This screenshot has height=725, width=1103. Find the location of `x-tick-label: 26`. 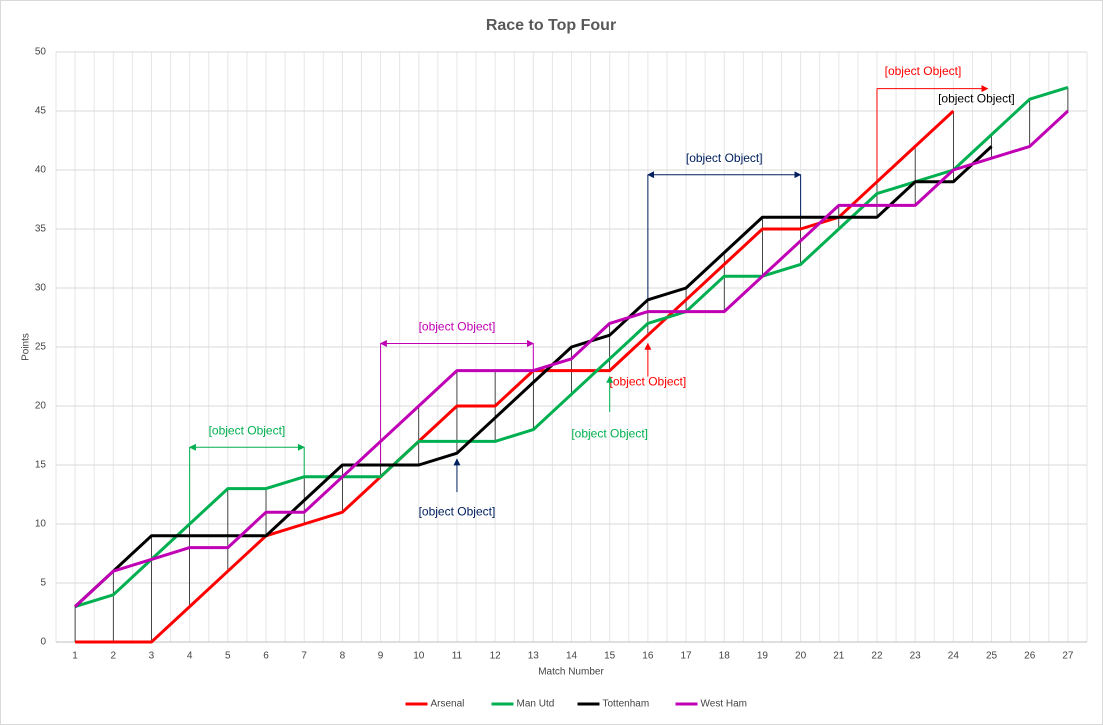

x-tick-label: 26 is located at coordinates (1030, 656).